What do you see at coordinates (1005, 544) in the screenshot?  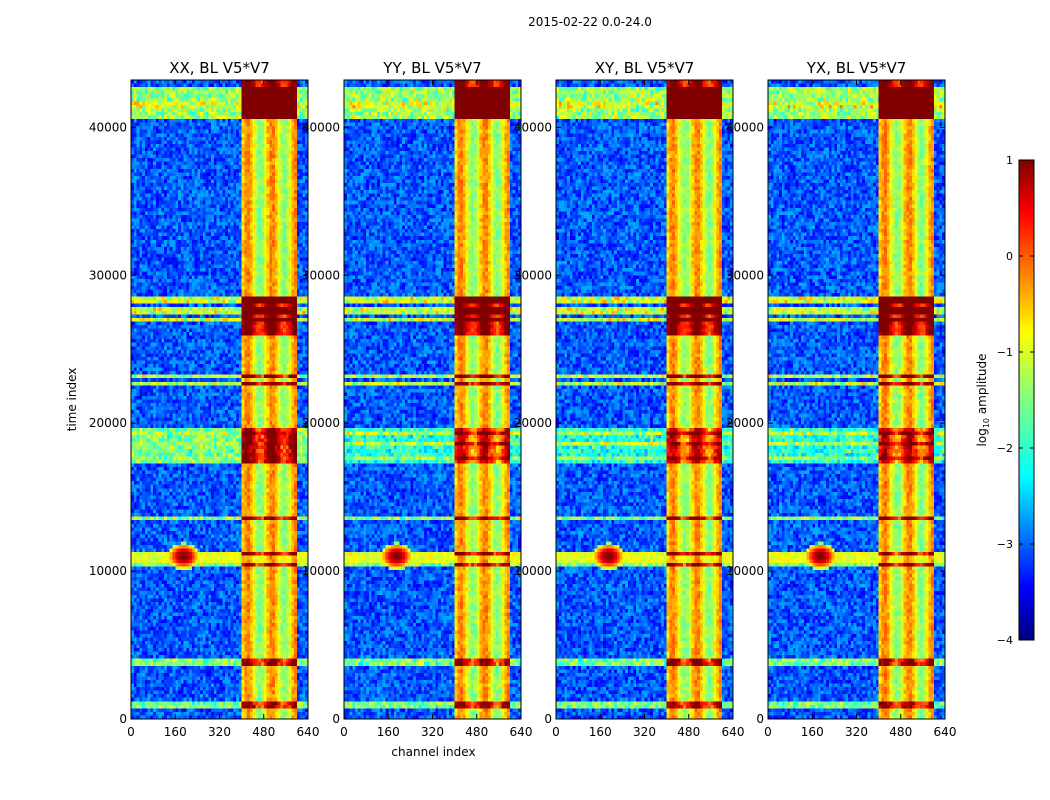 I see `colorbar-tick-label: −3` at bounding box center [1005, 544].